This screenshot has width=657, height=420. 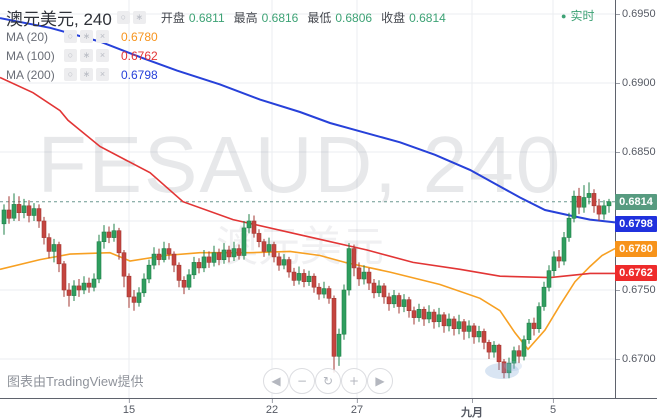 I want to click on ma100-value: 0.6762, so click(x=139, y=55).